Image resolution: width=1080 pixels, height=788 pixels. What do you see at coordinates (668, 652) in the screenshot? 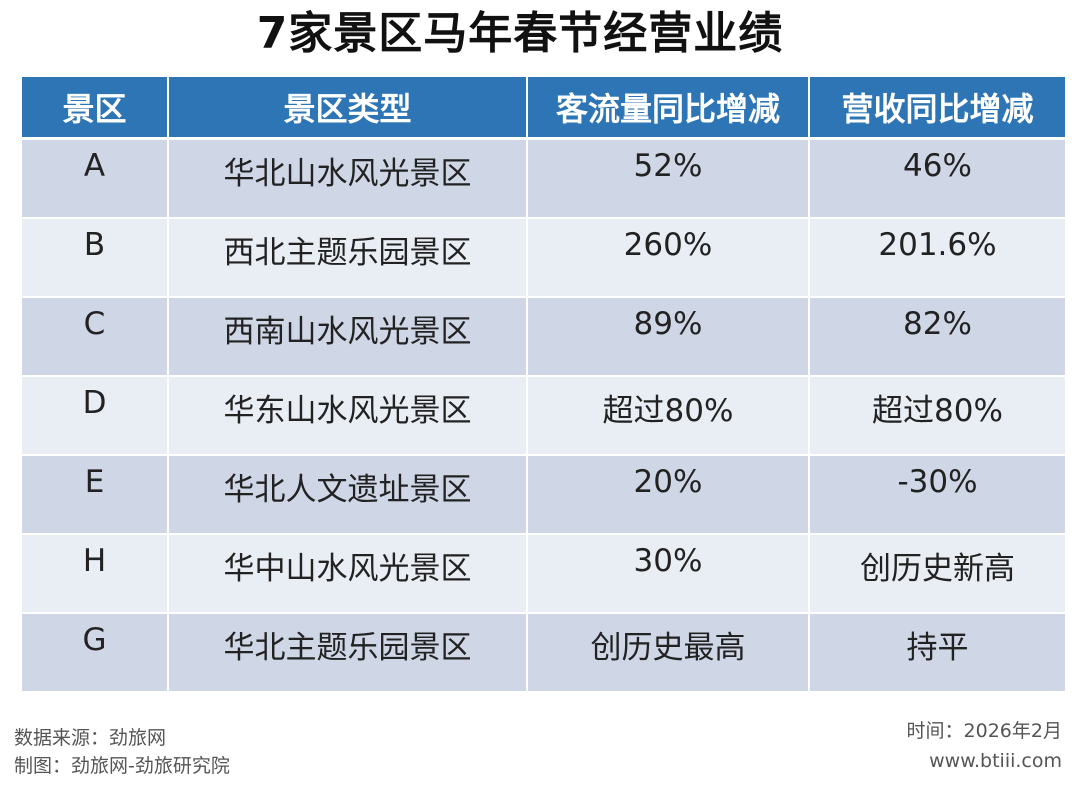
I see `cell-visitor-change: 创历史最高` at bounding box center [668, 652].